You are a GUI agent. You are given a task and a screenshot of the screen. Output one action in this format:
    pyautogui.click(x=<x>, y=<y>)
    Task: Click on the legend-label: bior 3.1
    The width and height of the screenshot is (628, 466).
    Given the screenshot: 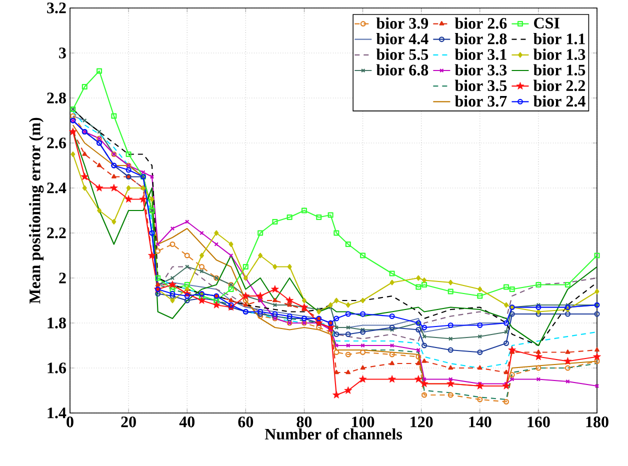 What is the action you would take?
    pyautogui.click(x=480, y=54)
    